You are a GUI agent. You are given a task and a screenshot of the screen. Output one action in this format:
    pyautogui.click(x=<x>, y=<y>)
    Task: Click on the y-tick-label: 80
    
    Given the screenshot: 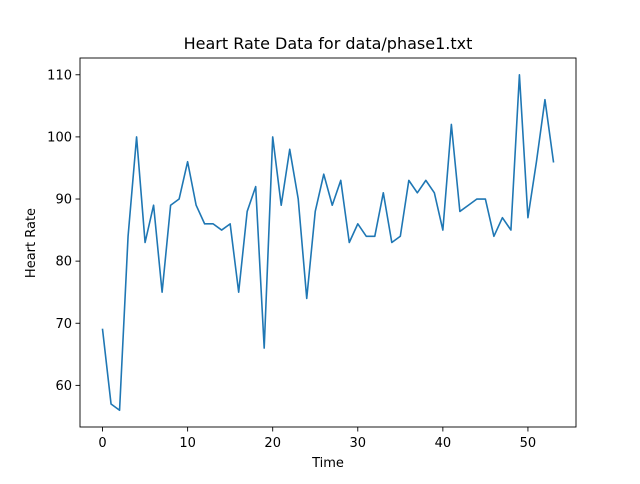 What is the action you would take?
    pyautogui.click(x=63, y=262)
    